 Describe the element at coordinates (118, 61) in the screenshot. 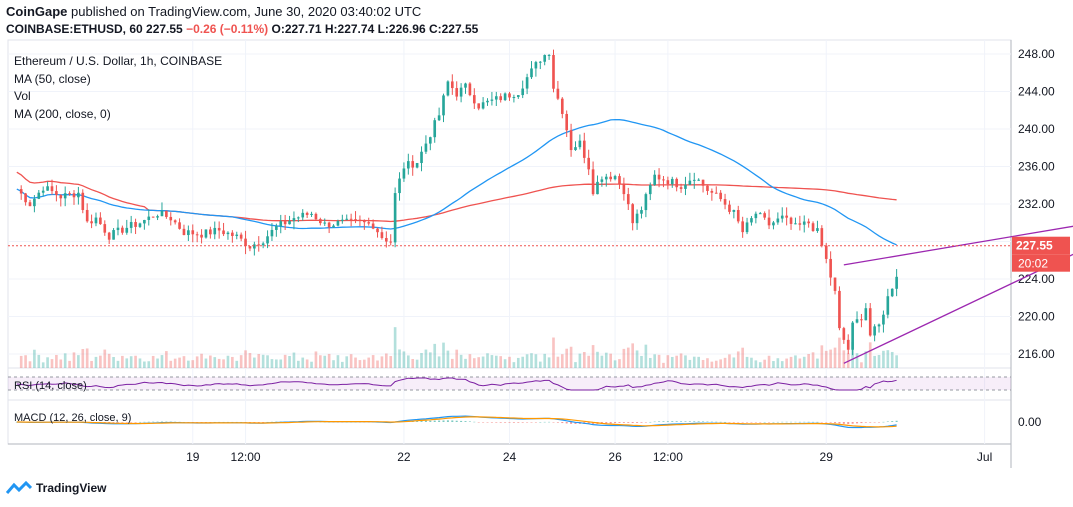

I see `legend-title: Ethereum / U.S. Dollar, 1h, COINBASE` at that location.